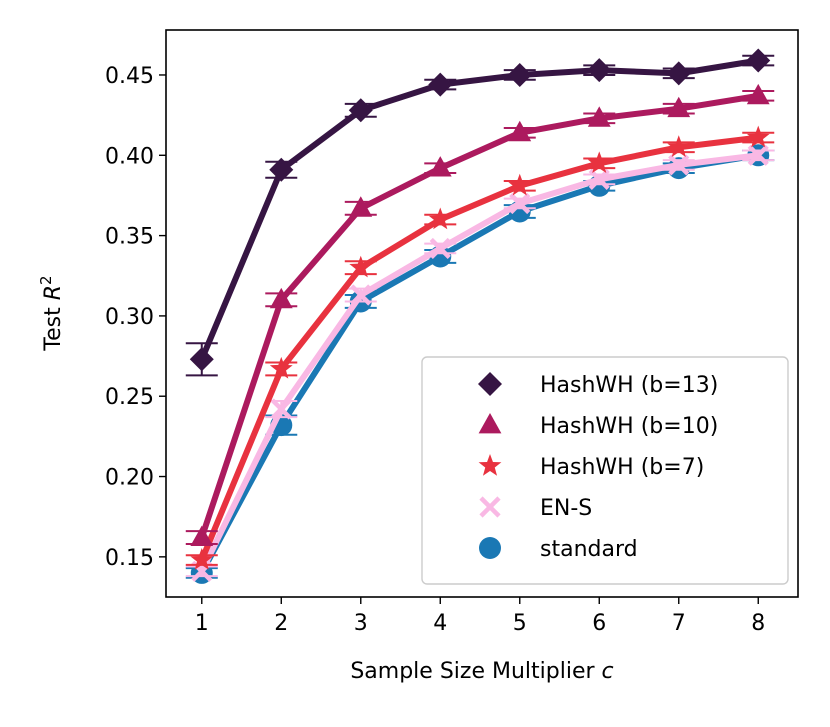 This screenshot has width=830, height=727. Describe the element at coordinates (475, 671) in the screenshot. I see `x-axis-label-main: Sample Size Multiplier` at that location.